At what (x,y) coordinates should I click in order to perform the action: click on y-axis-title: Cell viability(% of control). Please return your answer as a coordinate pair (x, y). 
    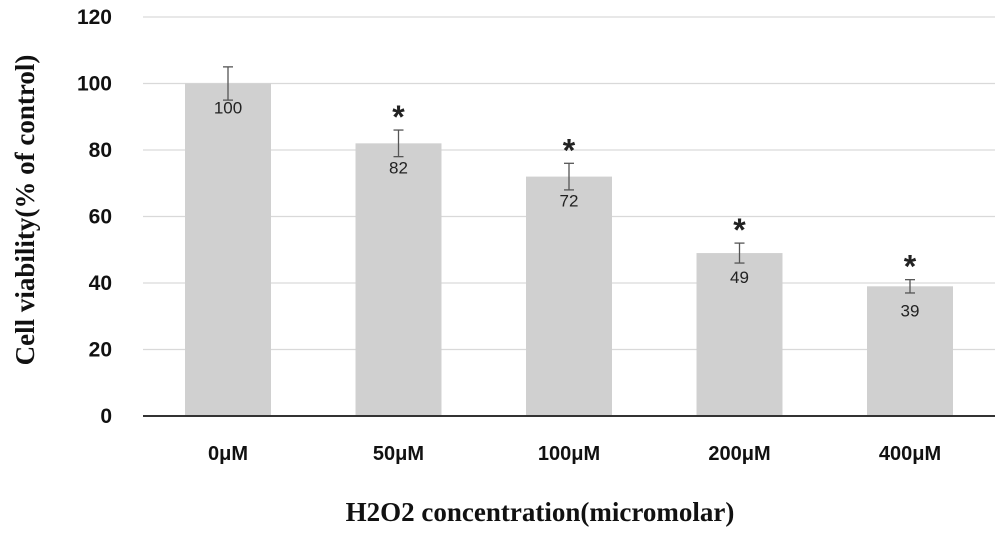
    Looking at the image, I should click on (25, 210).